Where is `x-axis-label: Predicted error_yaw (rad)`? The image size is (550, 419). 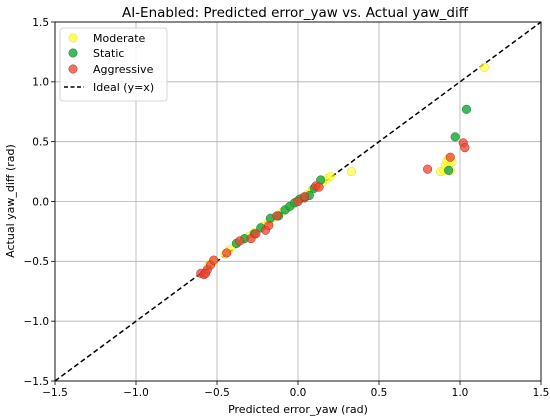 x-axis-label: Predicted error_yaw (rad) is located at coordinates (298, 409).